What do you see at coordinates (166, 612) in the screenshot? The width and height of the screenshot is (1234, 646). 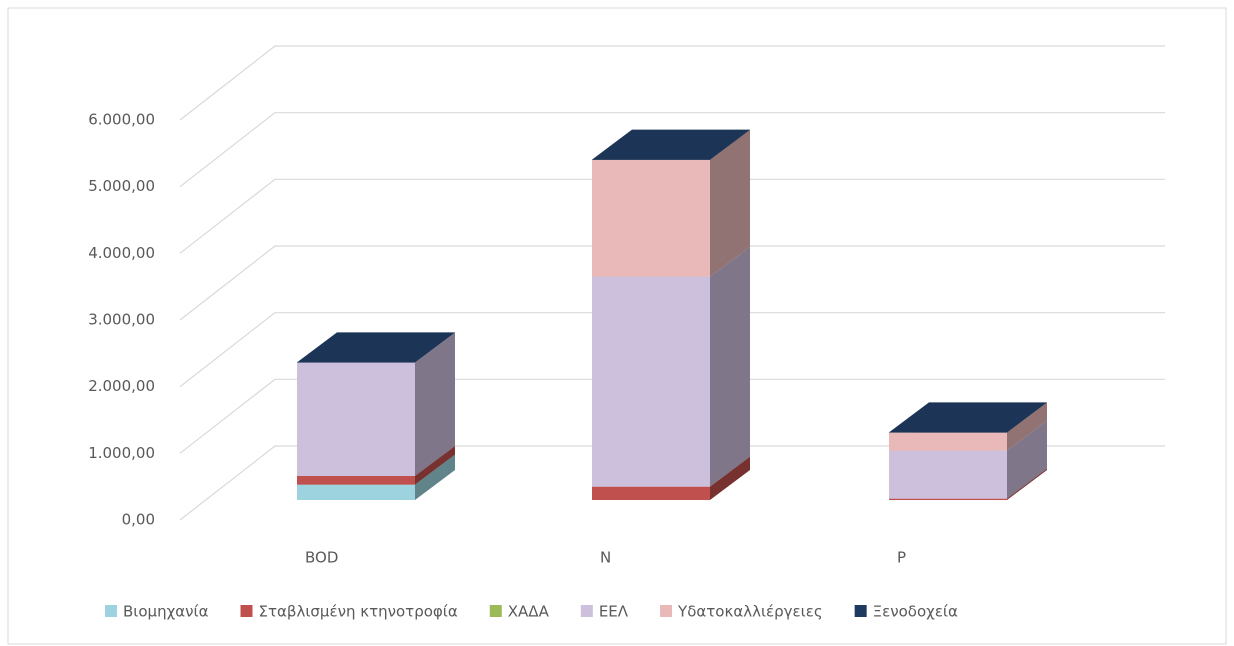 I see `legend-label: Βιομηχανία` at bounding box center [166, 612].